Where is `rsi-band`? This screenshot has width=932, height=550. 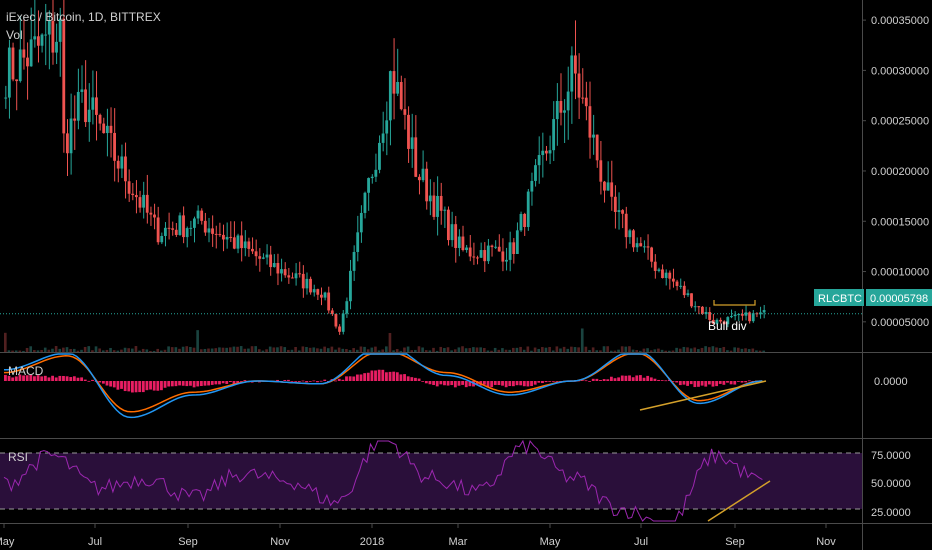 rsi-band is located at coordinates (431, 481).